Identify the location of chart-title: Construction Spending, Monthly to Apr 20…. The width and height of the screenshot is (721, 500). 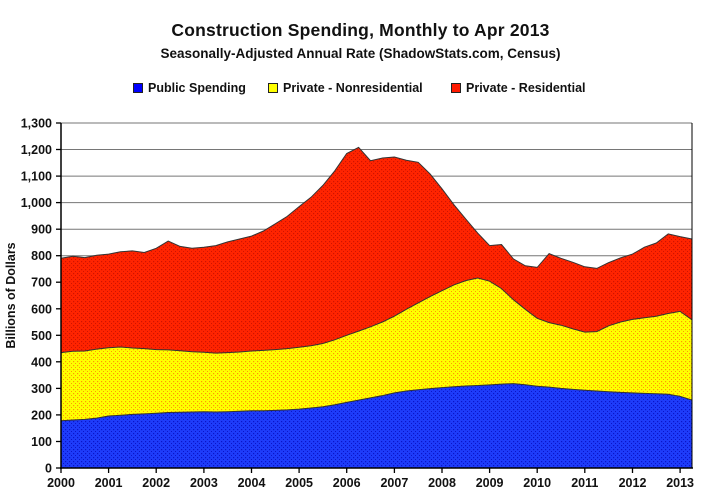
(360, 30).